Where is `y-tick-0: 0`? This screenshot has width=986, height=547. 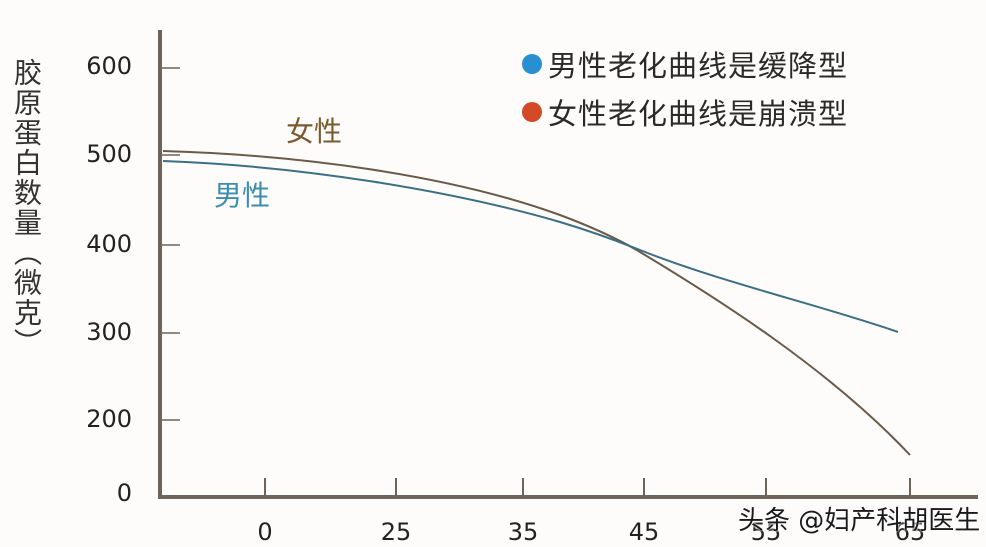
y-tick-0: 0 is located at coordinates (124, 493).